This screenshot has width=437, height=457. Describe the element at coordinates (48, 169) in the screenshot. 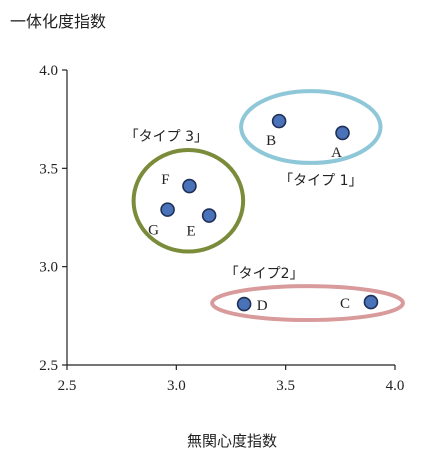

I see `y-tick-label: 3.5` at that location.